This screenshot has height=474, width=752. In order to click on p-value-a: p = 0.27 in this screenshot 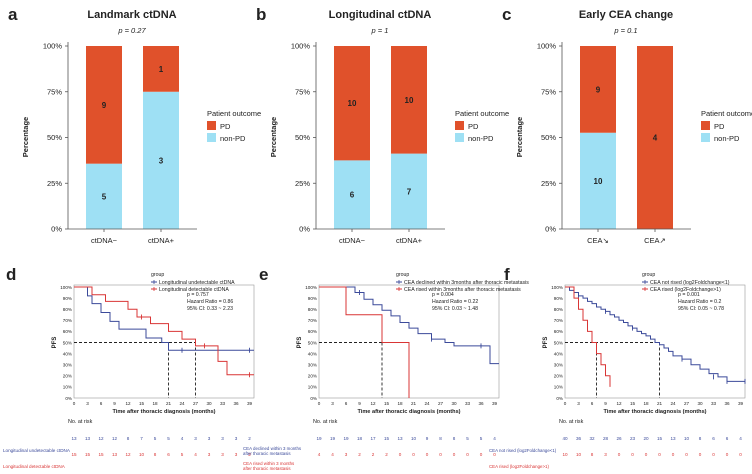, I will do `click(131, 30)`.